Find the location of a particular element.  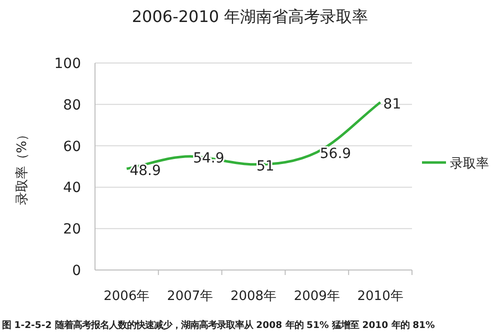

y-tick-label: 40 is located at coordinates (72, 188).